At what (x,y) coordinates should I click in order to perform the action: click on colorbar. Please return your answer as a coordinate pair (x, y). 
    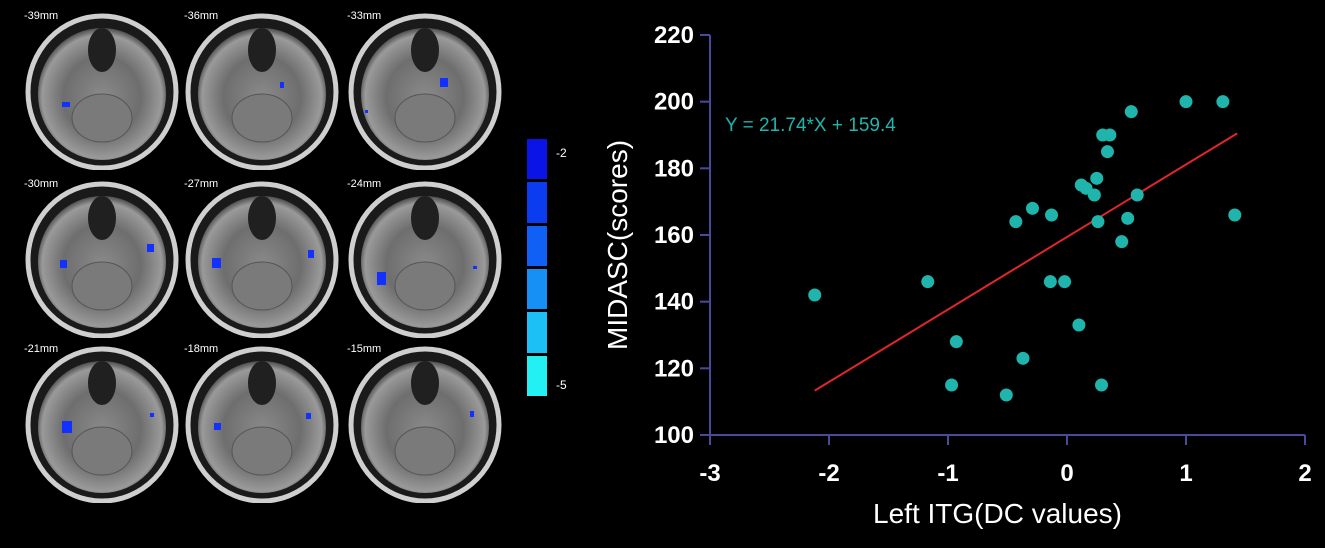
    Looking at the image, I should click on (537, 269).